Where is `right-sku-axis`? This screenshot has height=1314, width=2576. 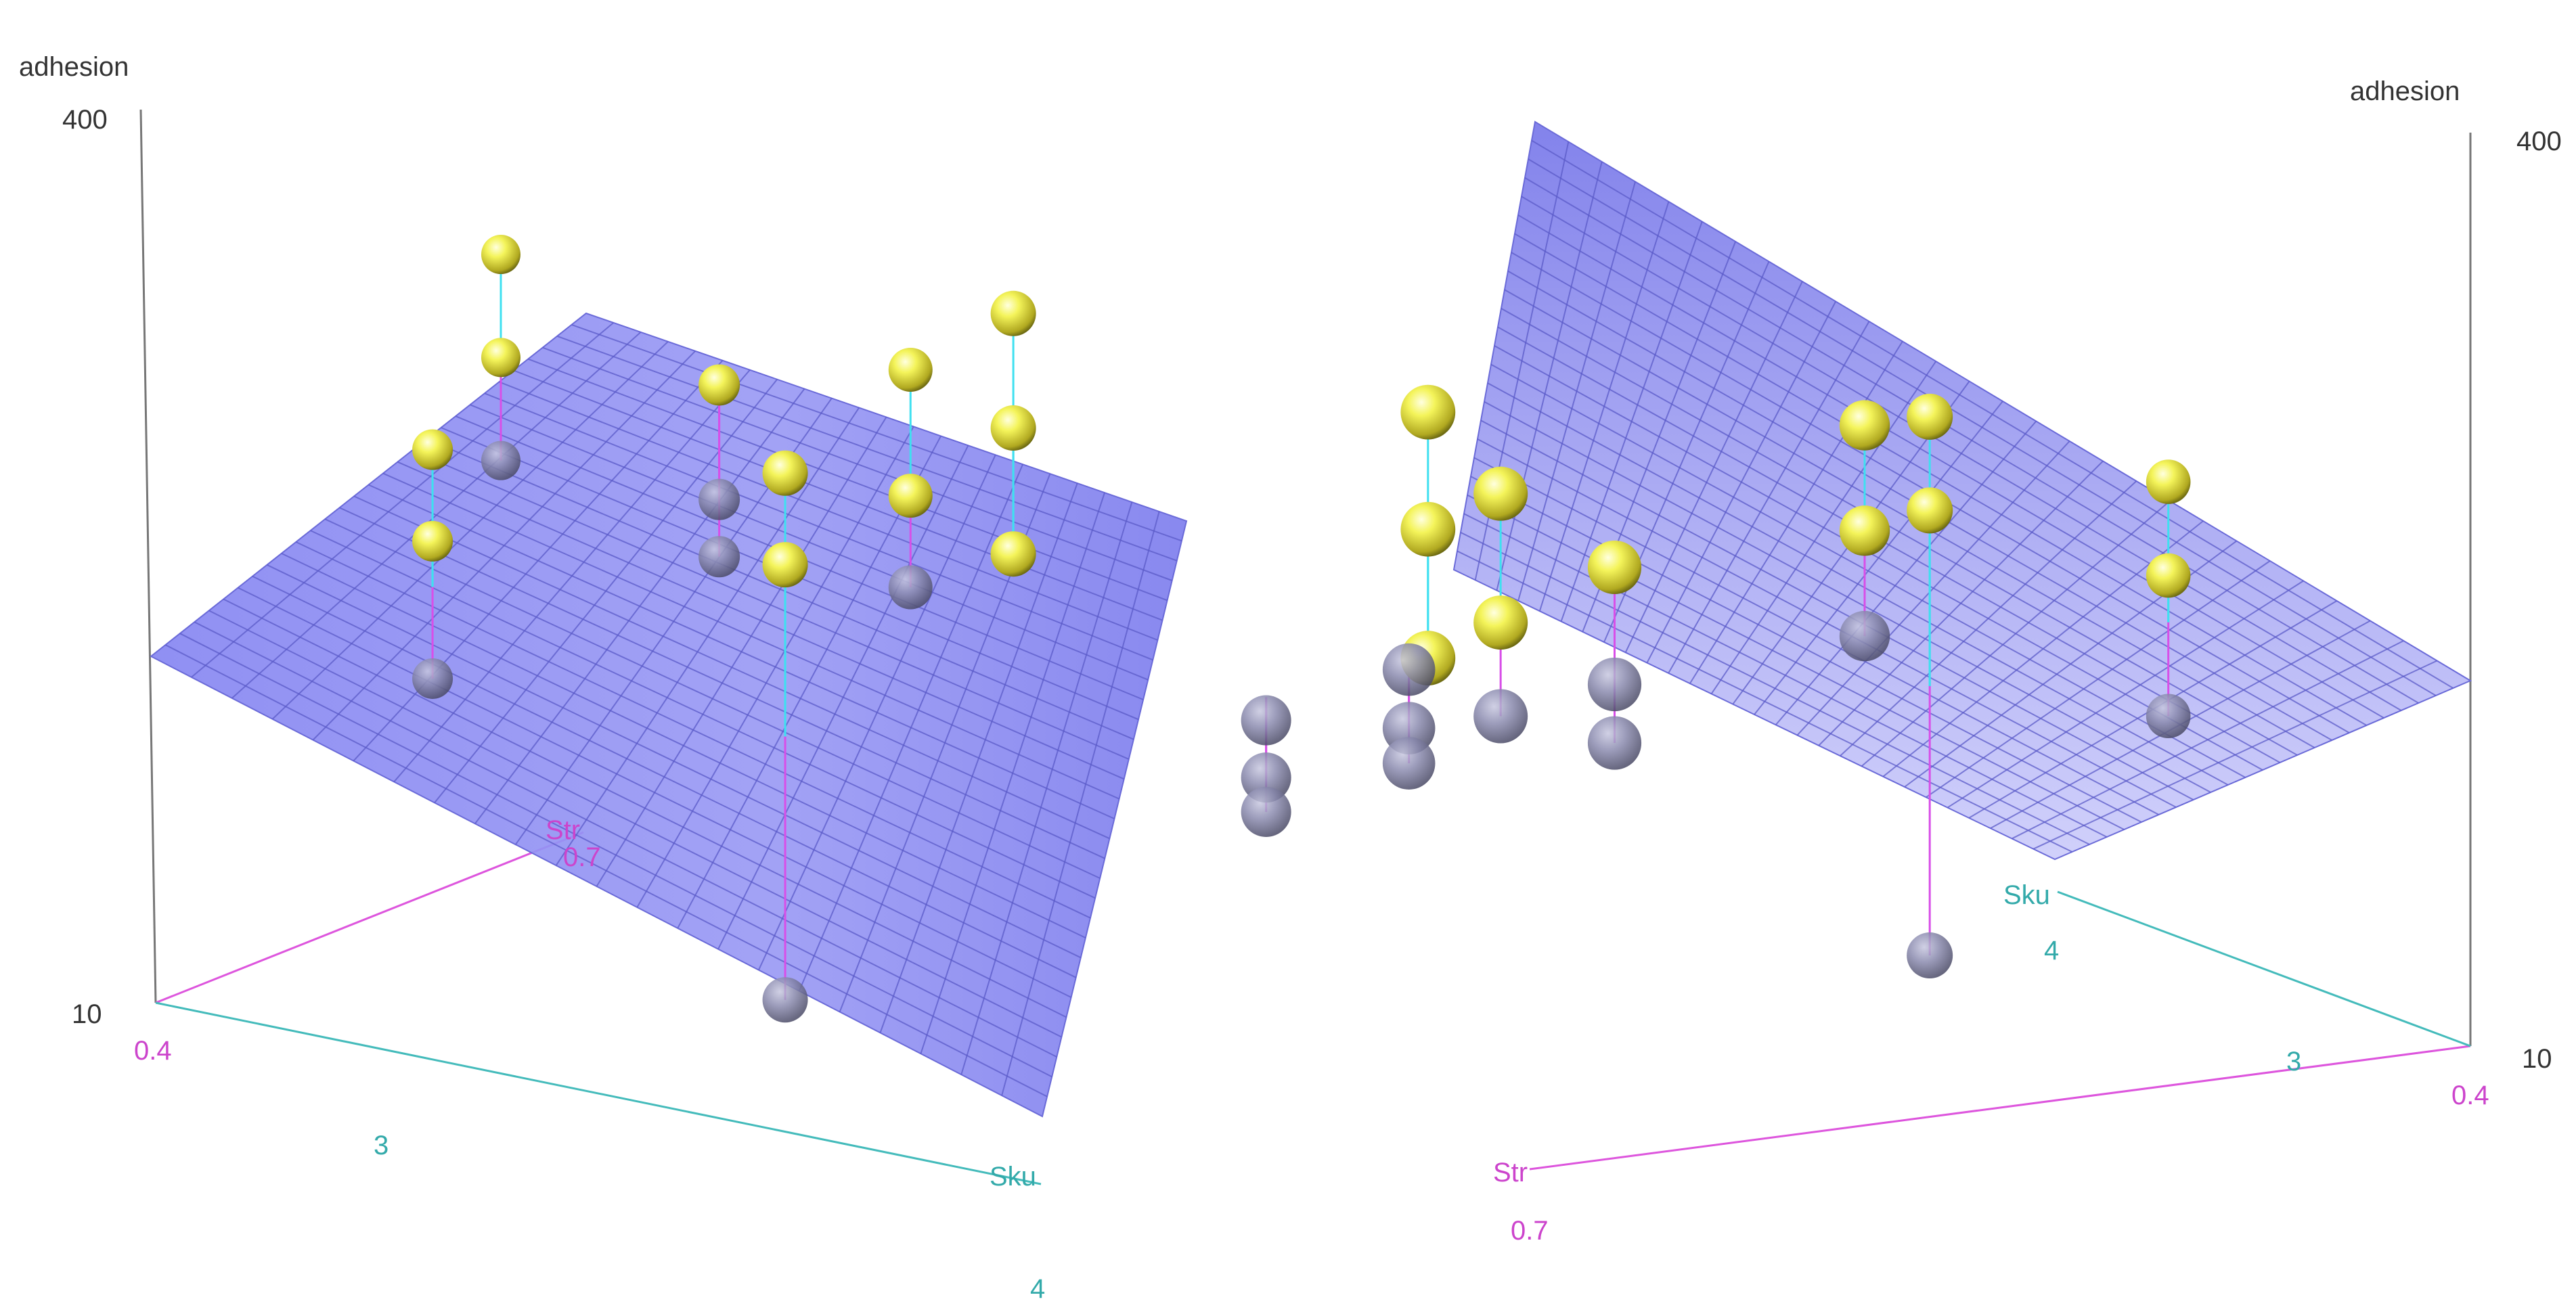
right-sku-axis is located at coordinates (2264, 968).